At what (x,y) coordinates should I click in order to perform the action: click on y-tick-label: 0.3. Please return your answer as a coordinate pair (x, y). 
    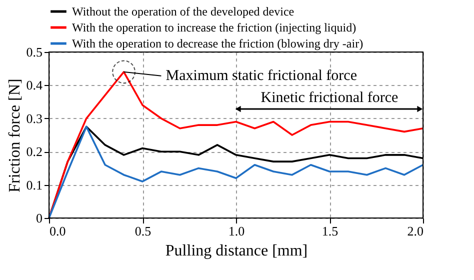
    Looking at the image, I should click on (34, 118).